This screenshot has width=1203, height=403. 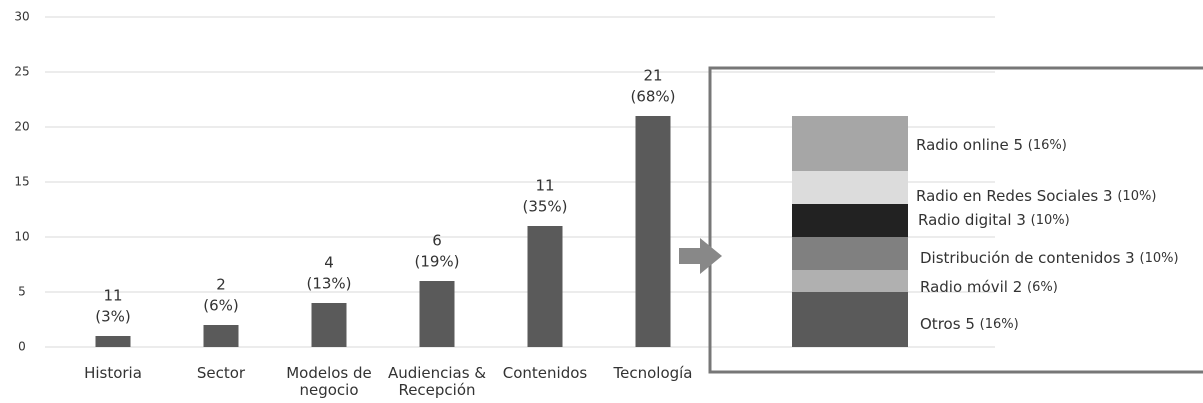 I want to click on segment-label: Radio en Redes Sociales 3 (10%), so click(x=1036, y=196).